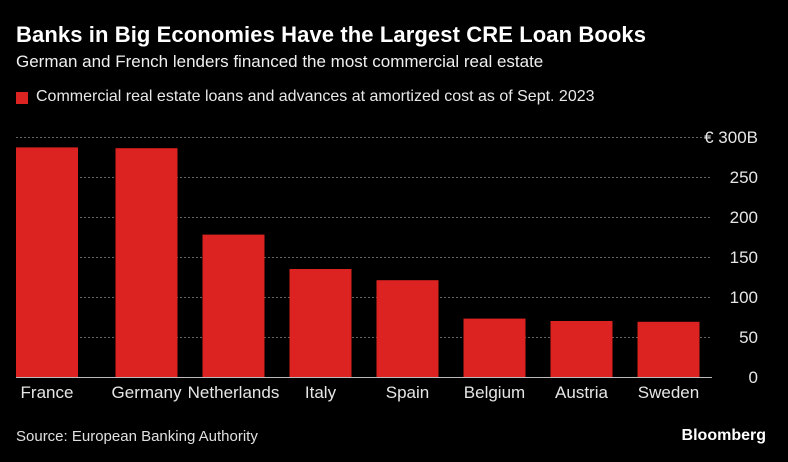  What do you see at coordinates (744, 177) in the screenshot?
I see `y-tick-label: 250` at bounding box center [744, 177].